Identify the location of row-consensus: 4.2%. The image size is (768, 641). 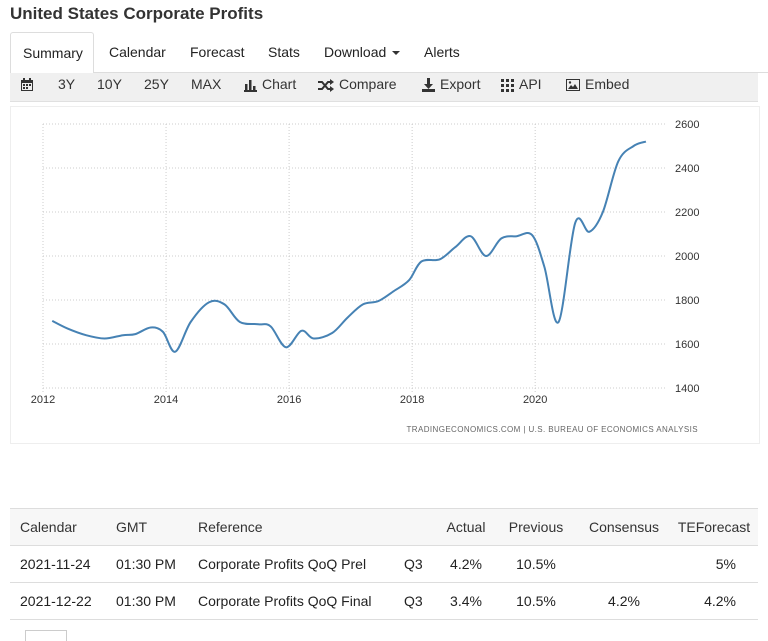
(624, 601).